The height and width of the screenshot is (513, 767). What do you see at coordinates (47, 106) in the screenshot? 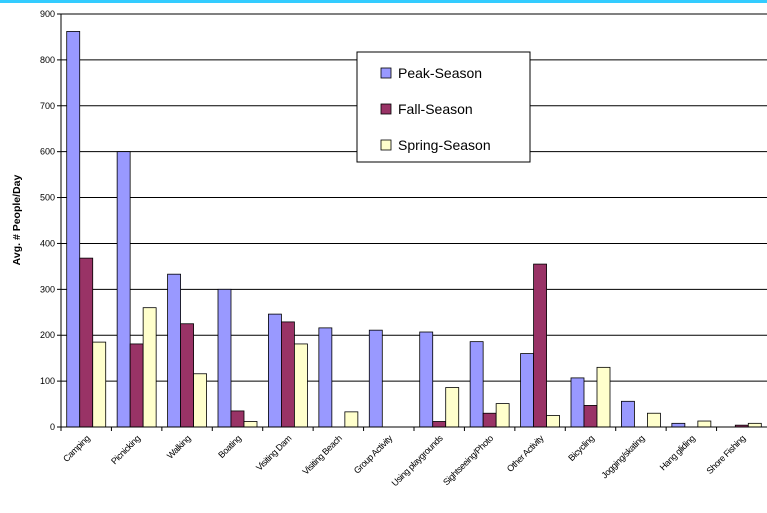
I see `y-tick-label: 700` at bounding box center [47, 106].